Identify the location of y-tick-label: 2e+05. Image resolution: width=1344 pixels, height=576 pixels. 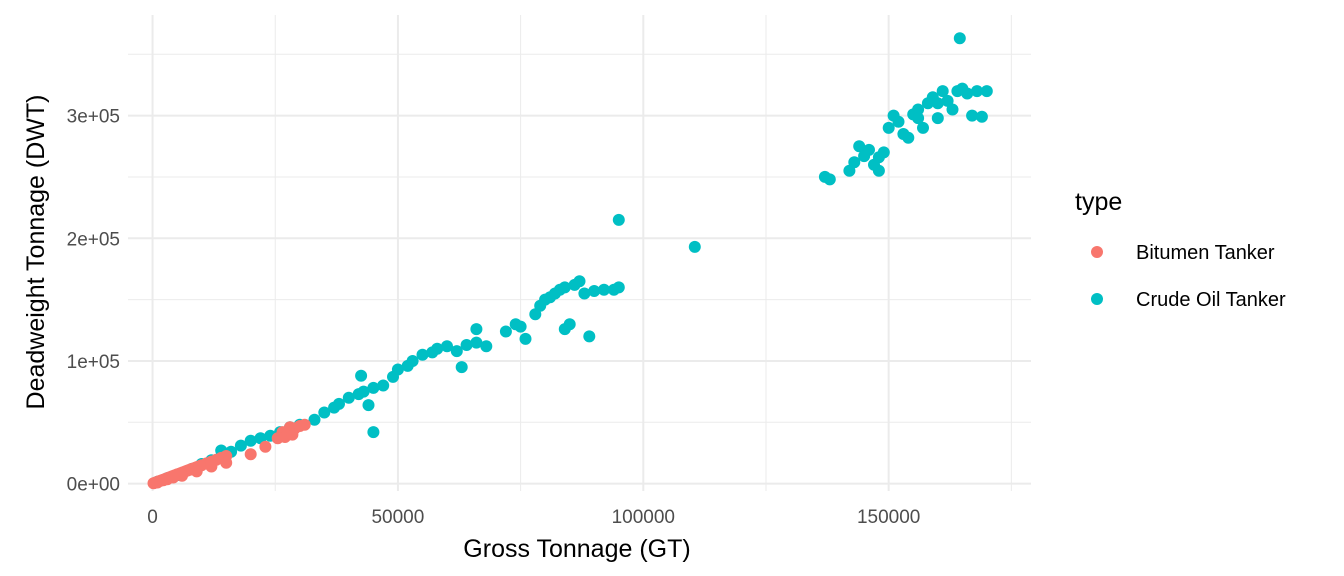
(93, 239).